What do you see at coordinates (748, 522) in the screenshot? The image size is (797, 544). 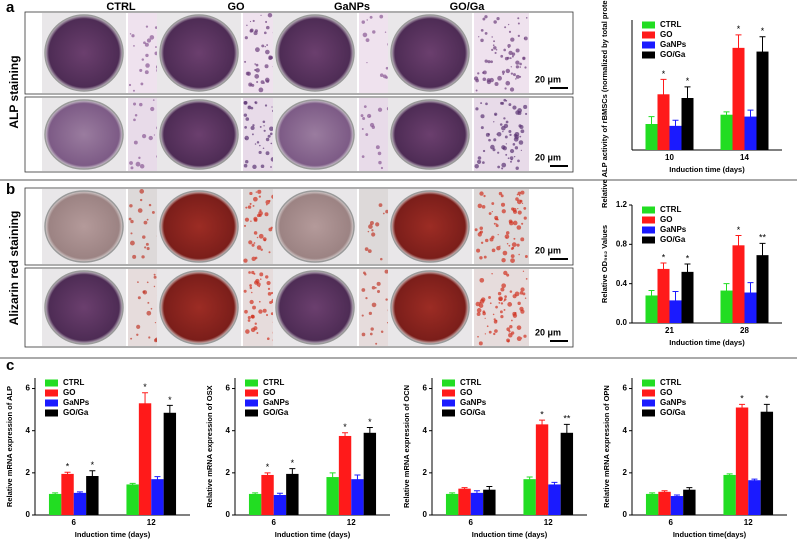 I see `x-tick-label: 12` at bounding box center [748, 522].